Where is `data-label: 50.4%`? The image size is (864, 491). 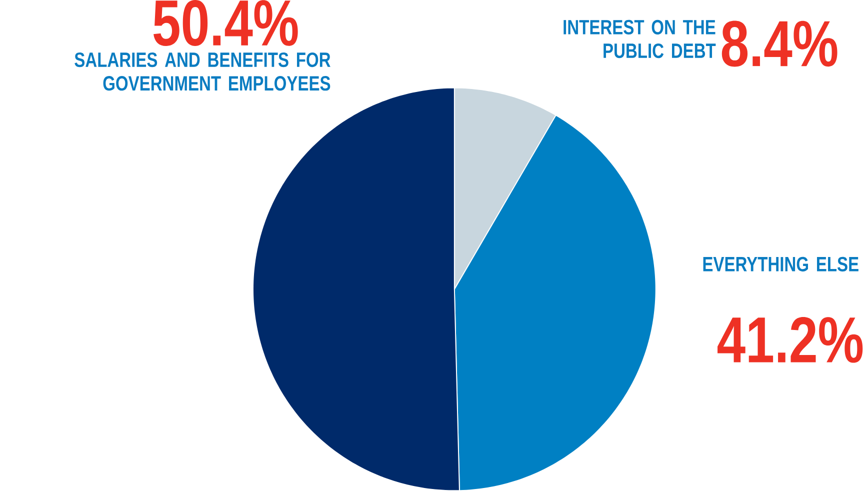 data-label: 50.4% is located at coordinates (226, 23).